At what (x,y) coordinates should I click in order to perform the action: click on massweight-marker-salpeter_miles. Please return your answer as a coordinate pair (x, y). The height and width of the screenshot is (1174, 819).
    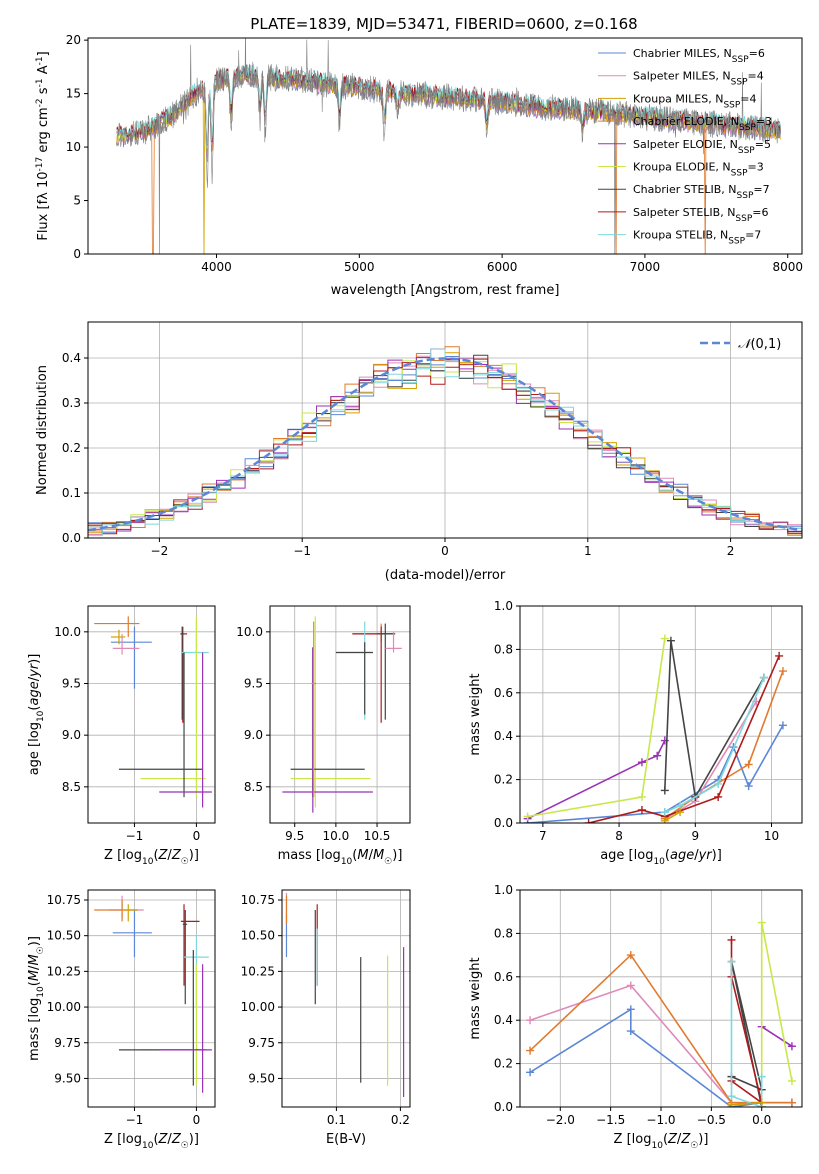
    Looking at the image, I should click on (630, 985).